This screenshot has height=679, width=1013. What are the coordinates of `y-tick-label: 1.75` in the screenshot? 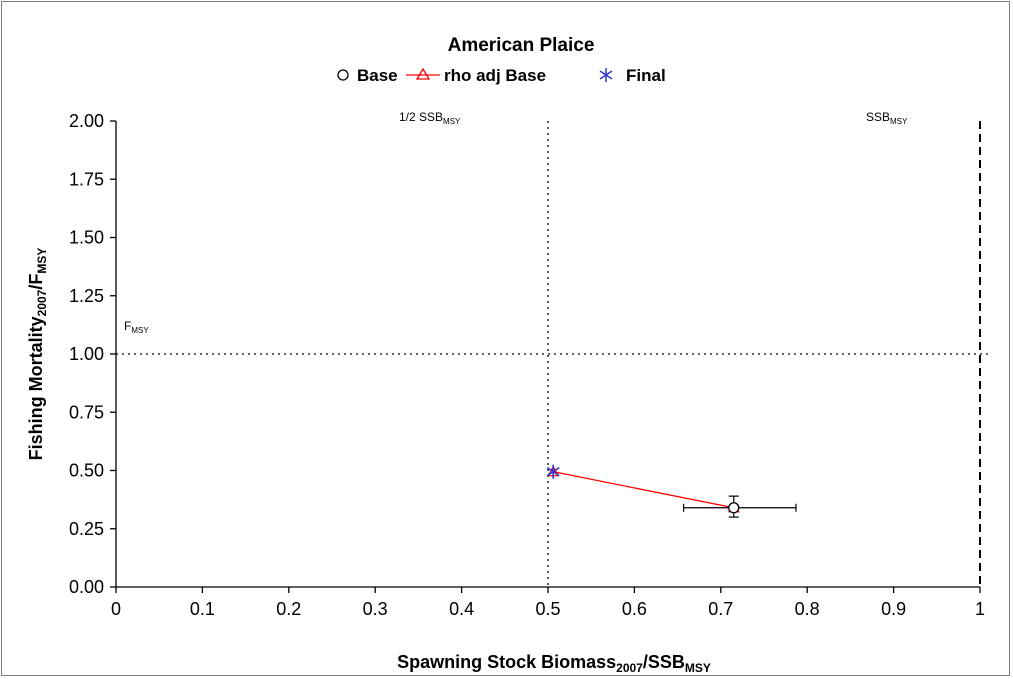 It's located at (86, 179).